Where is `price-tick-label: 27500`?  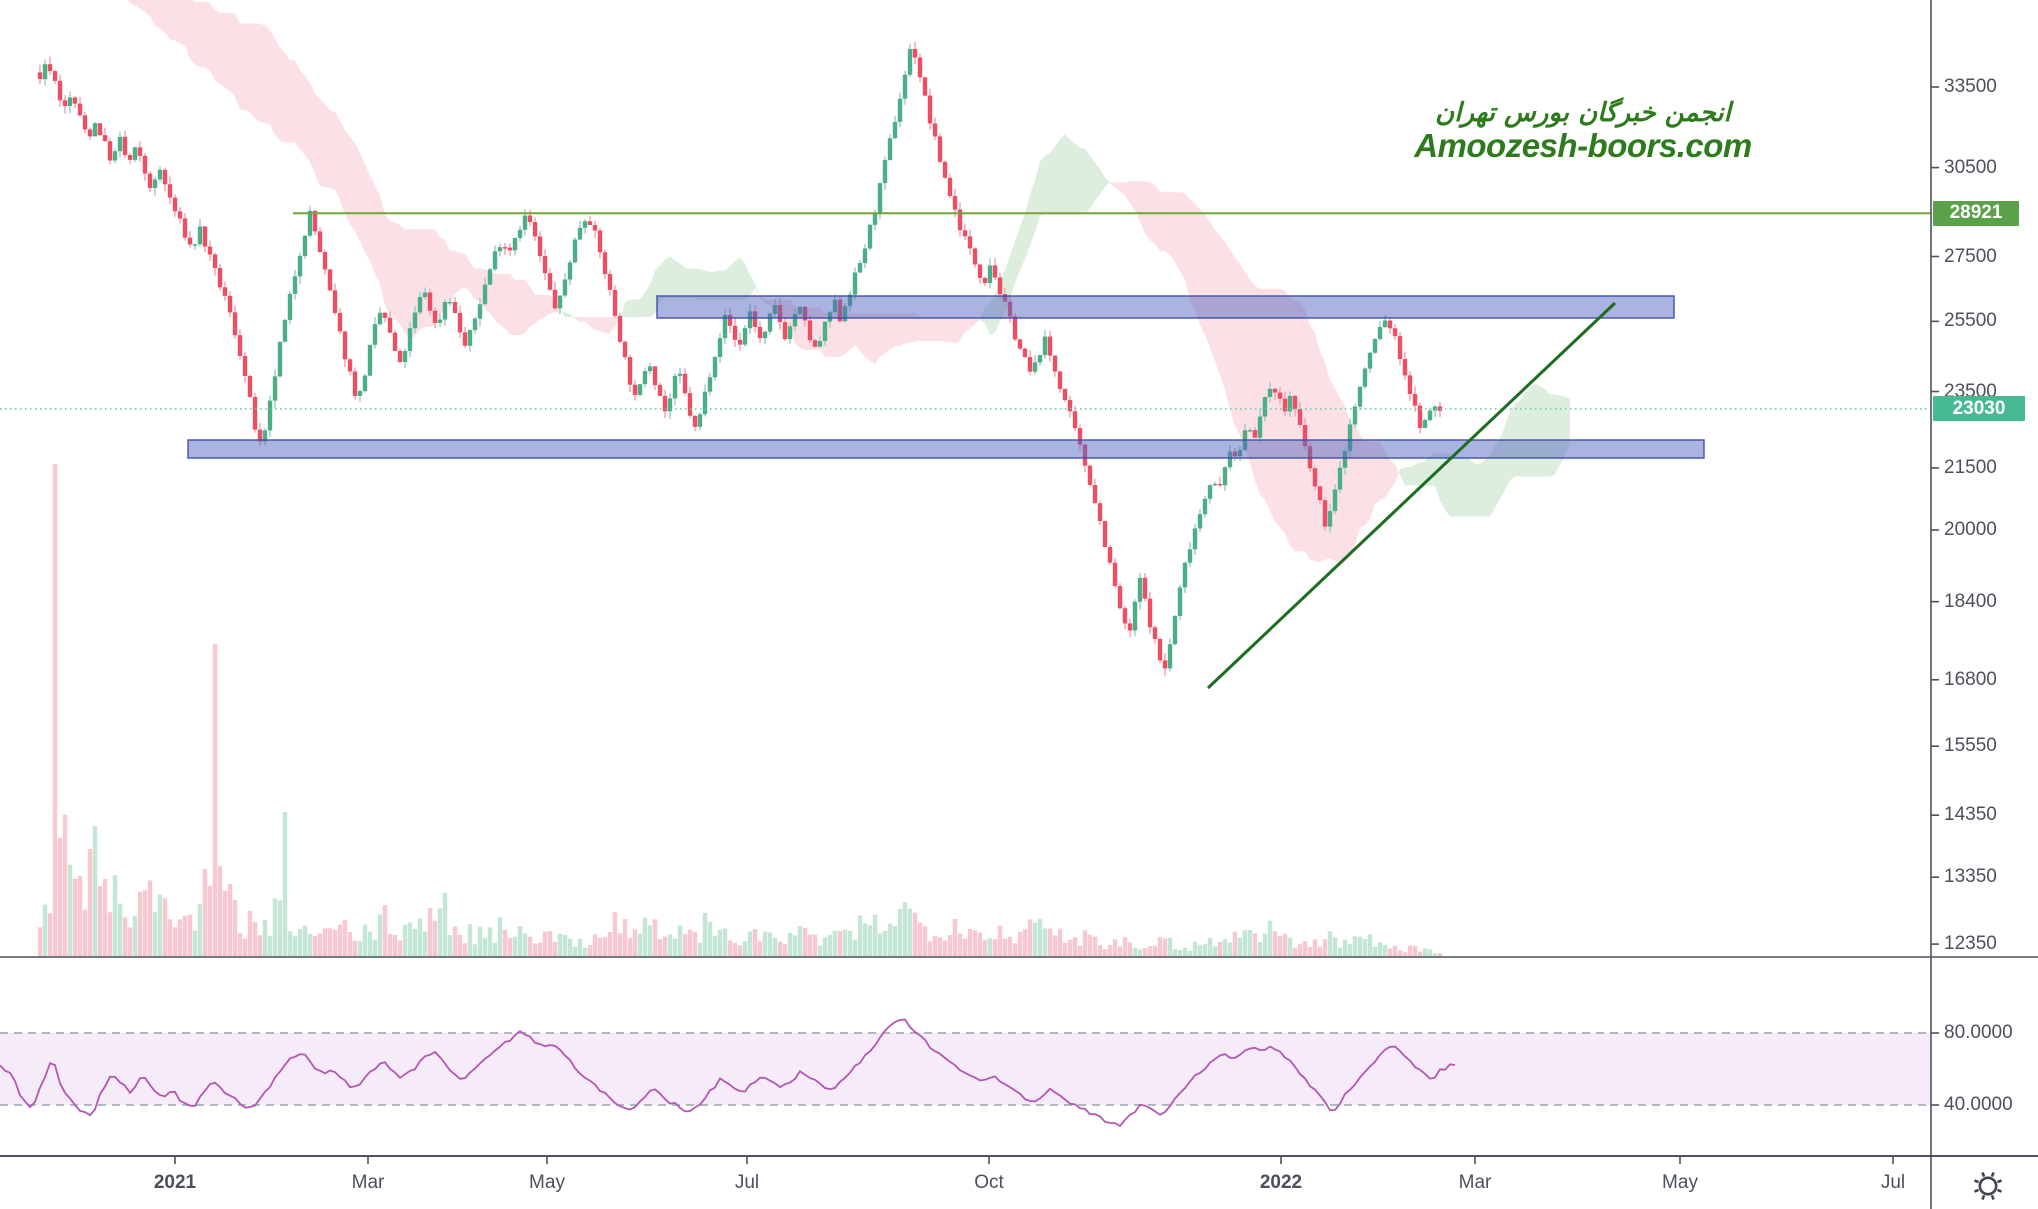
price-tick-label: 27500 is located at coordinates (1970, 256).